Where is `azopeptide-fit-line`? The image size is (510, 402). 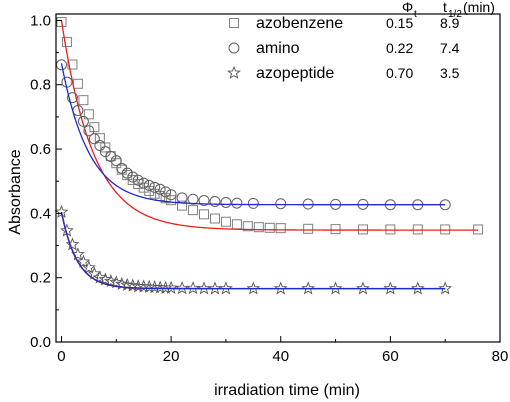 azopeptide-fit-line is located at coordinates (253, 250).